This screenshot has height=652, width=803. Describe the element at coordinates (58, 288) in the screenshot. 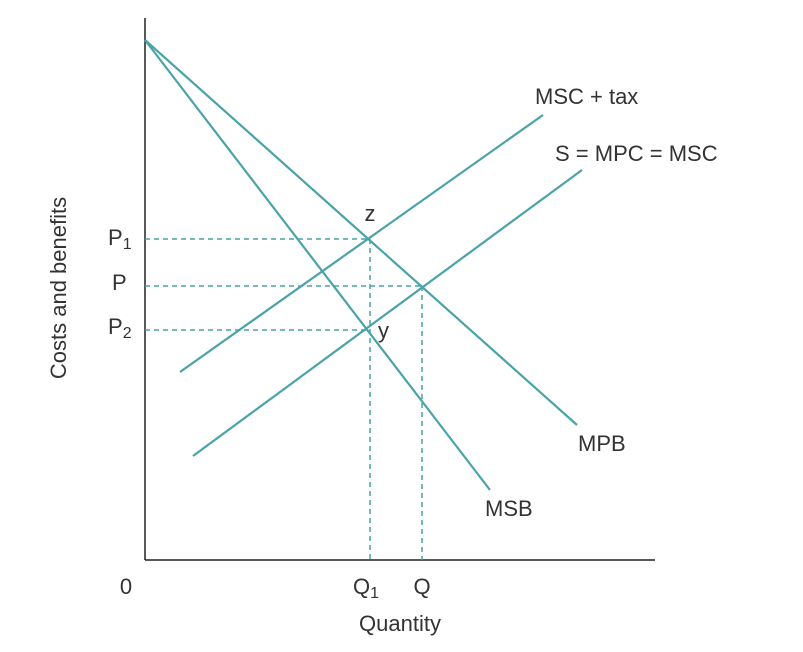

I see `y-axis-label: Costs and benefits` at that location.